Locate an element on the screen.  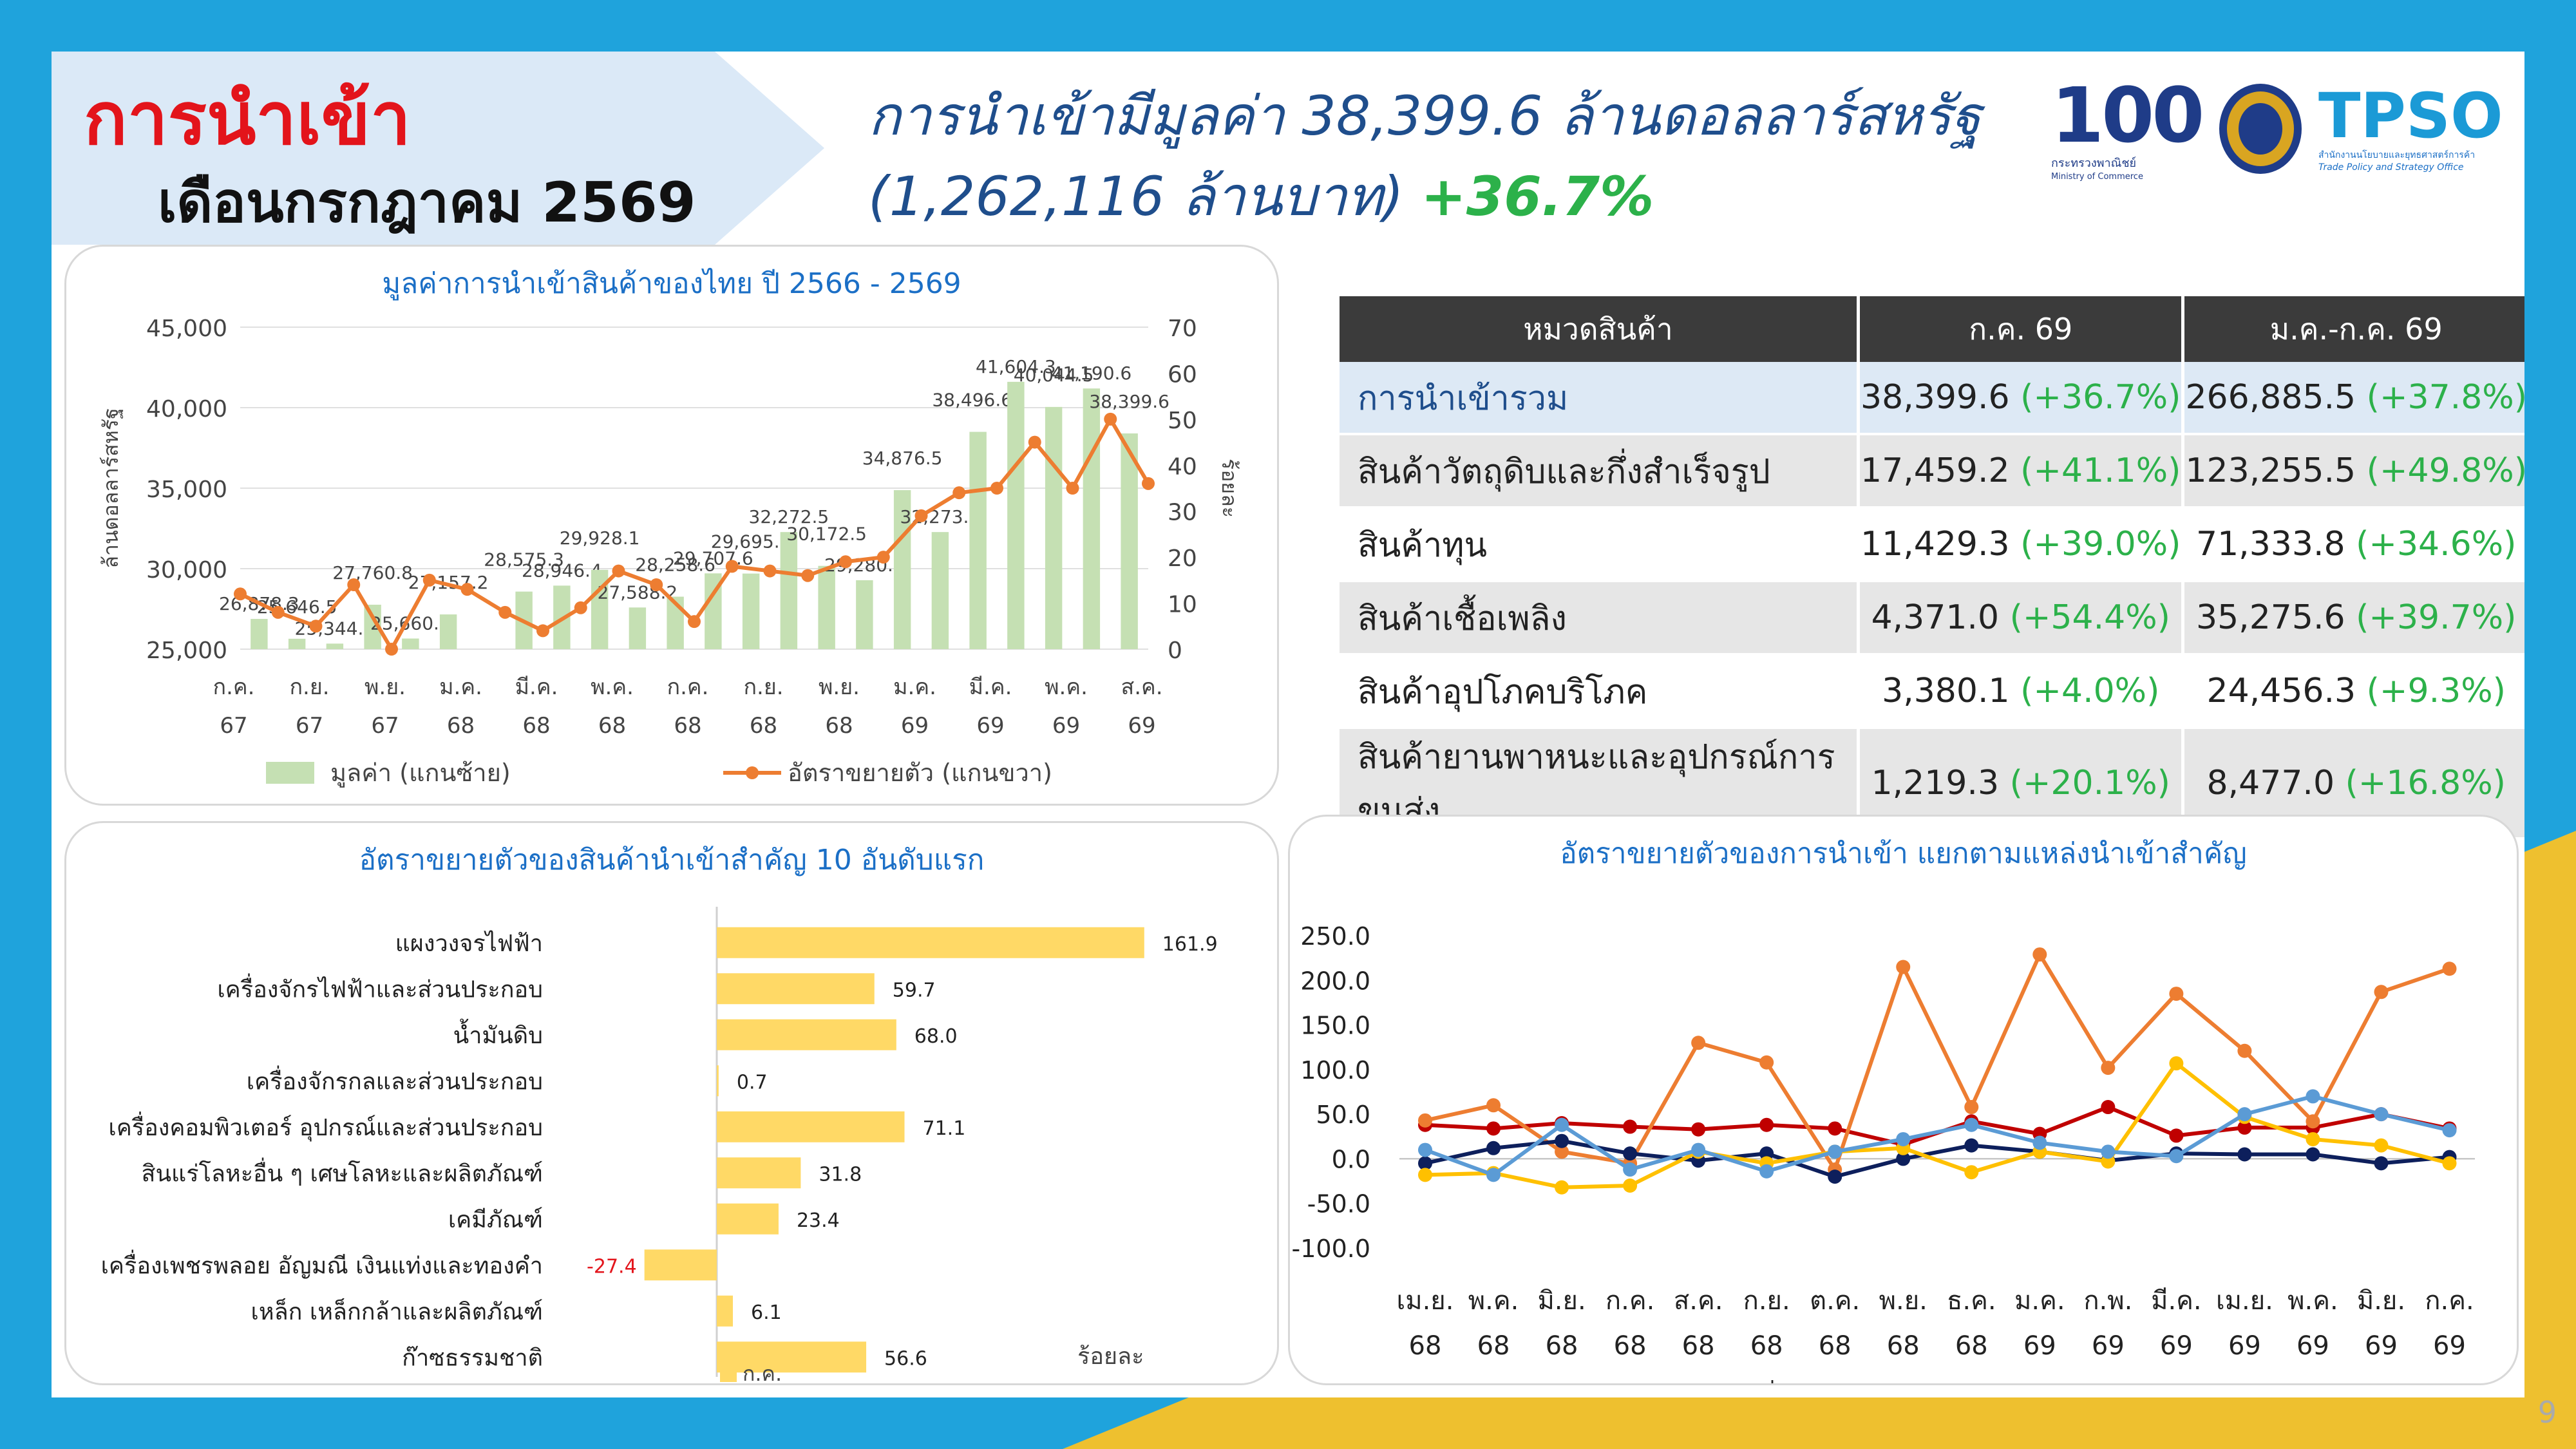
bar-value-label: 71.1 is located at coordinates (944, 1128).